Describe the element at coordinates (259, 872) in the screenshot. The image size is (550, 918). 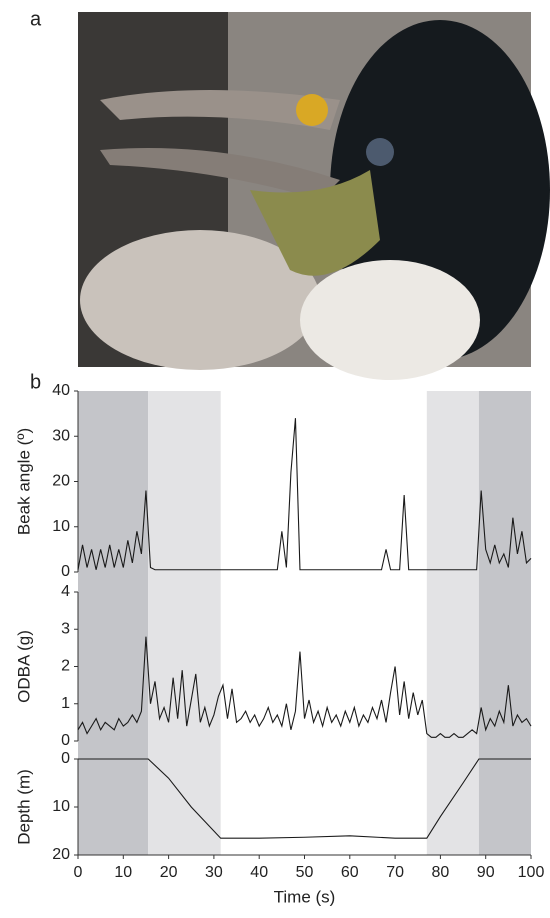
I see `x-tick-label: 40` at that location.